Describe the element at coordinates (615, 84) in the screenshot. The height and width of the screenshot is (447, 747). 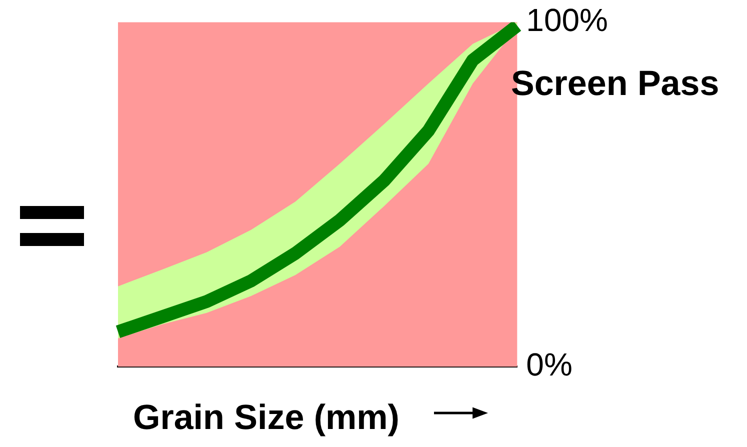
I see `y-axis-title: Screen Pass` at that location.